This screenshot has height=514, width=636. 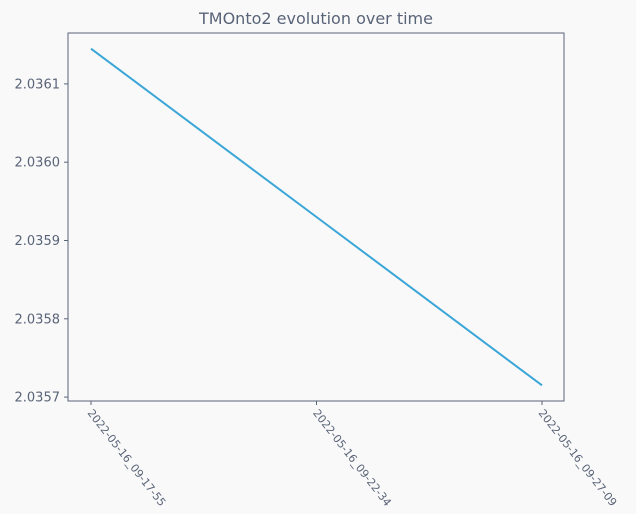 What do you see at coordinates (315, 18) in the screenshot?
I see `chart-title: TMOnto2 evolution over time` at bounding box center [315, 18].